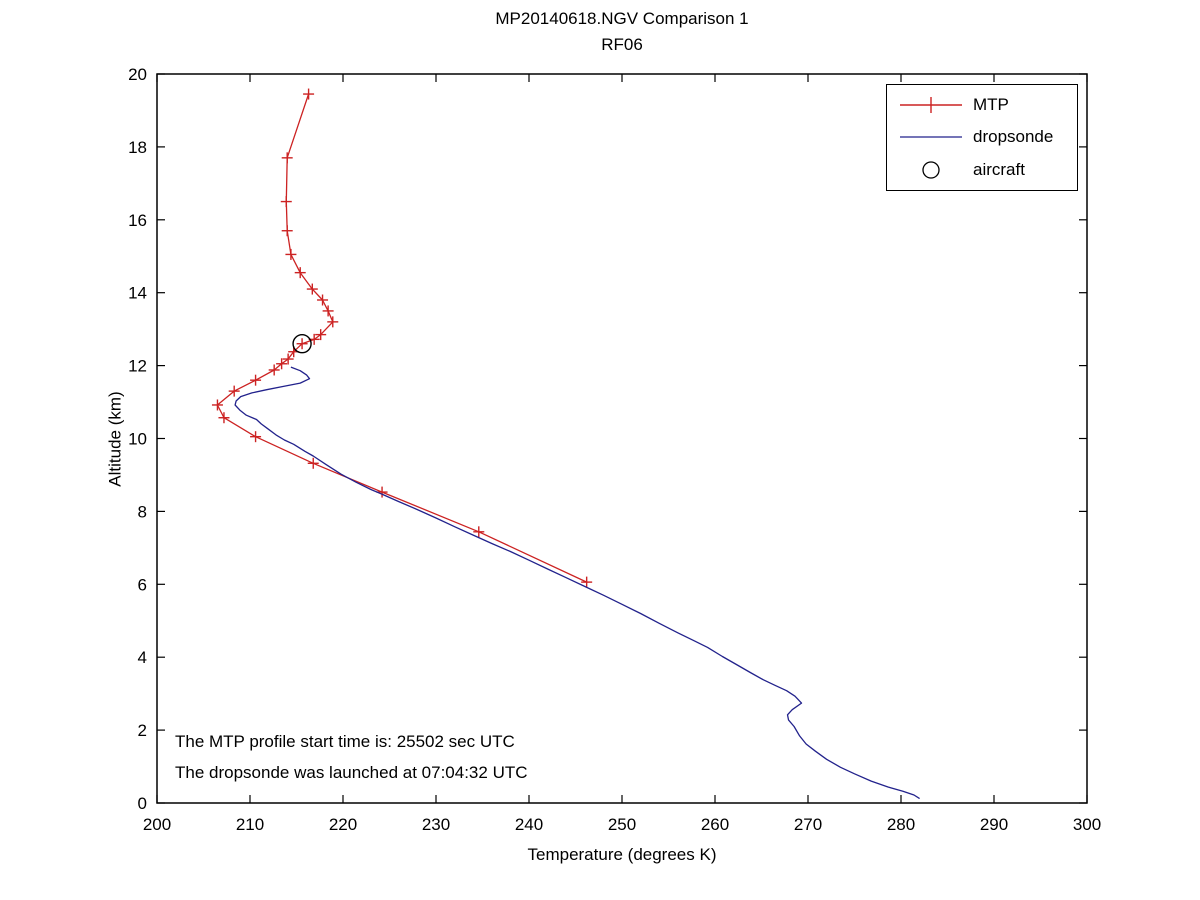  Describe the element at coordinates (436, 824) in the screenshot. I see `svg-text: 230` at that location.